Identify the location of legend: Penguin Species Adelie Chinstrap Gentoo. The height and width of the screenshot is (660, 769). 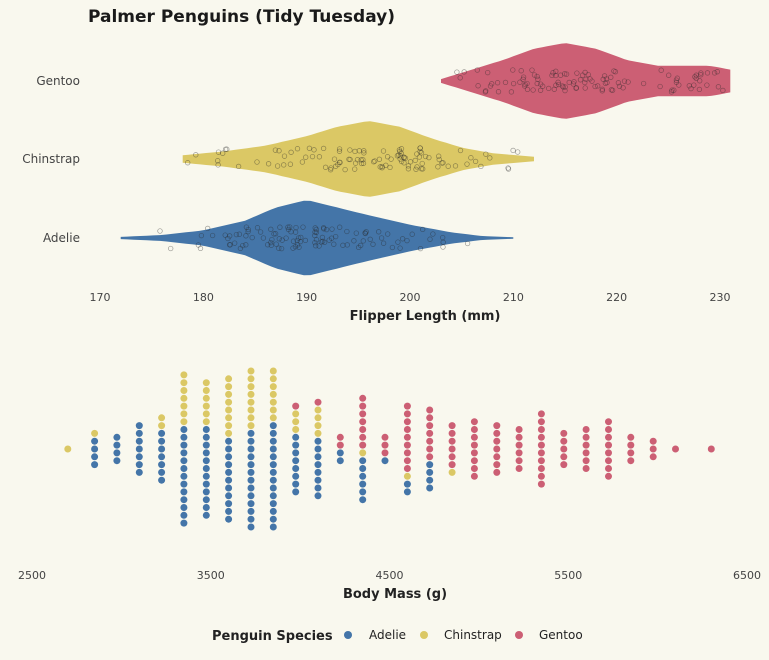
(397, 636).